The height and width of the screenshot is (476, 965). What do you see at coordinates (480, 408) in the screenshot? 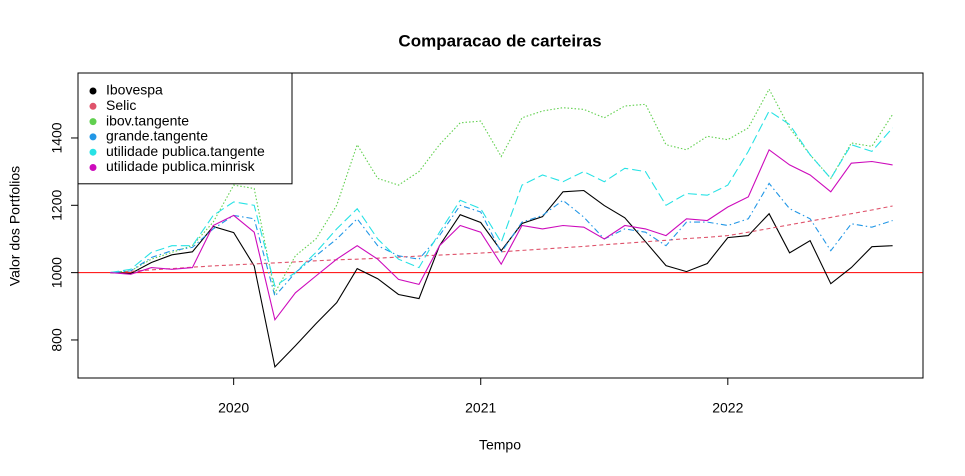
I see `x-tick-label: 2021` at bounding box center [480, 408].